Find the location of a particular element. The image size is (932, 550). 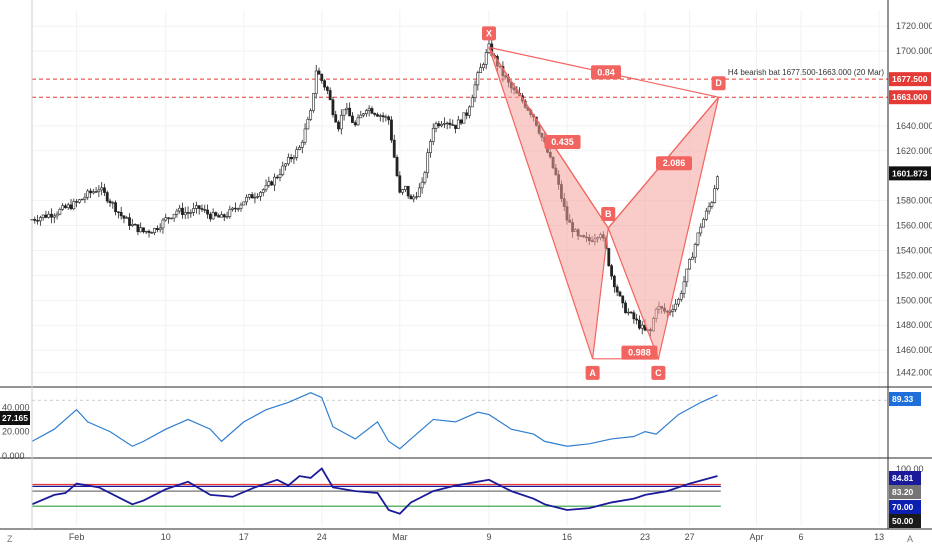

pattern-triangle-xab is located at coordinates (548, 203).